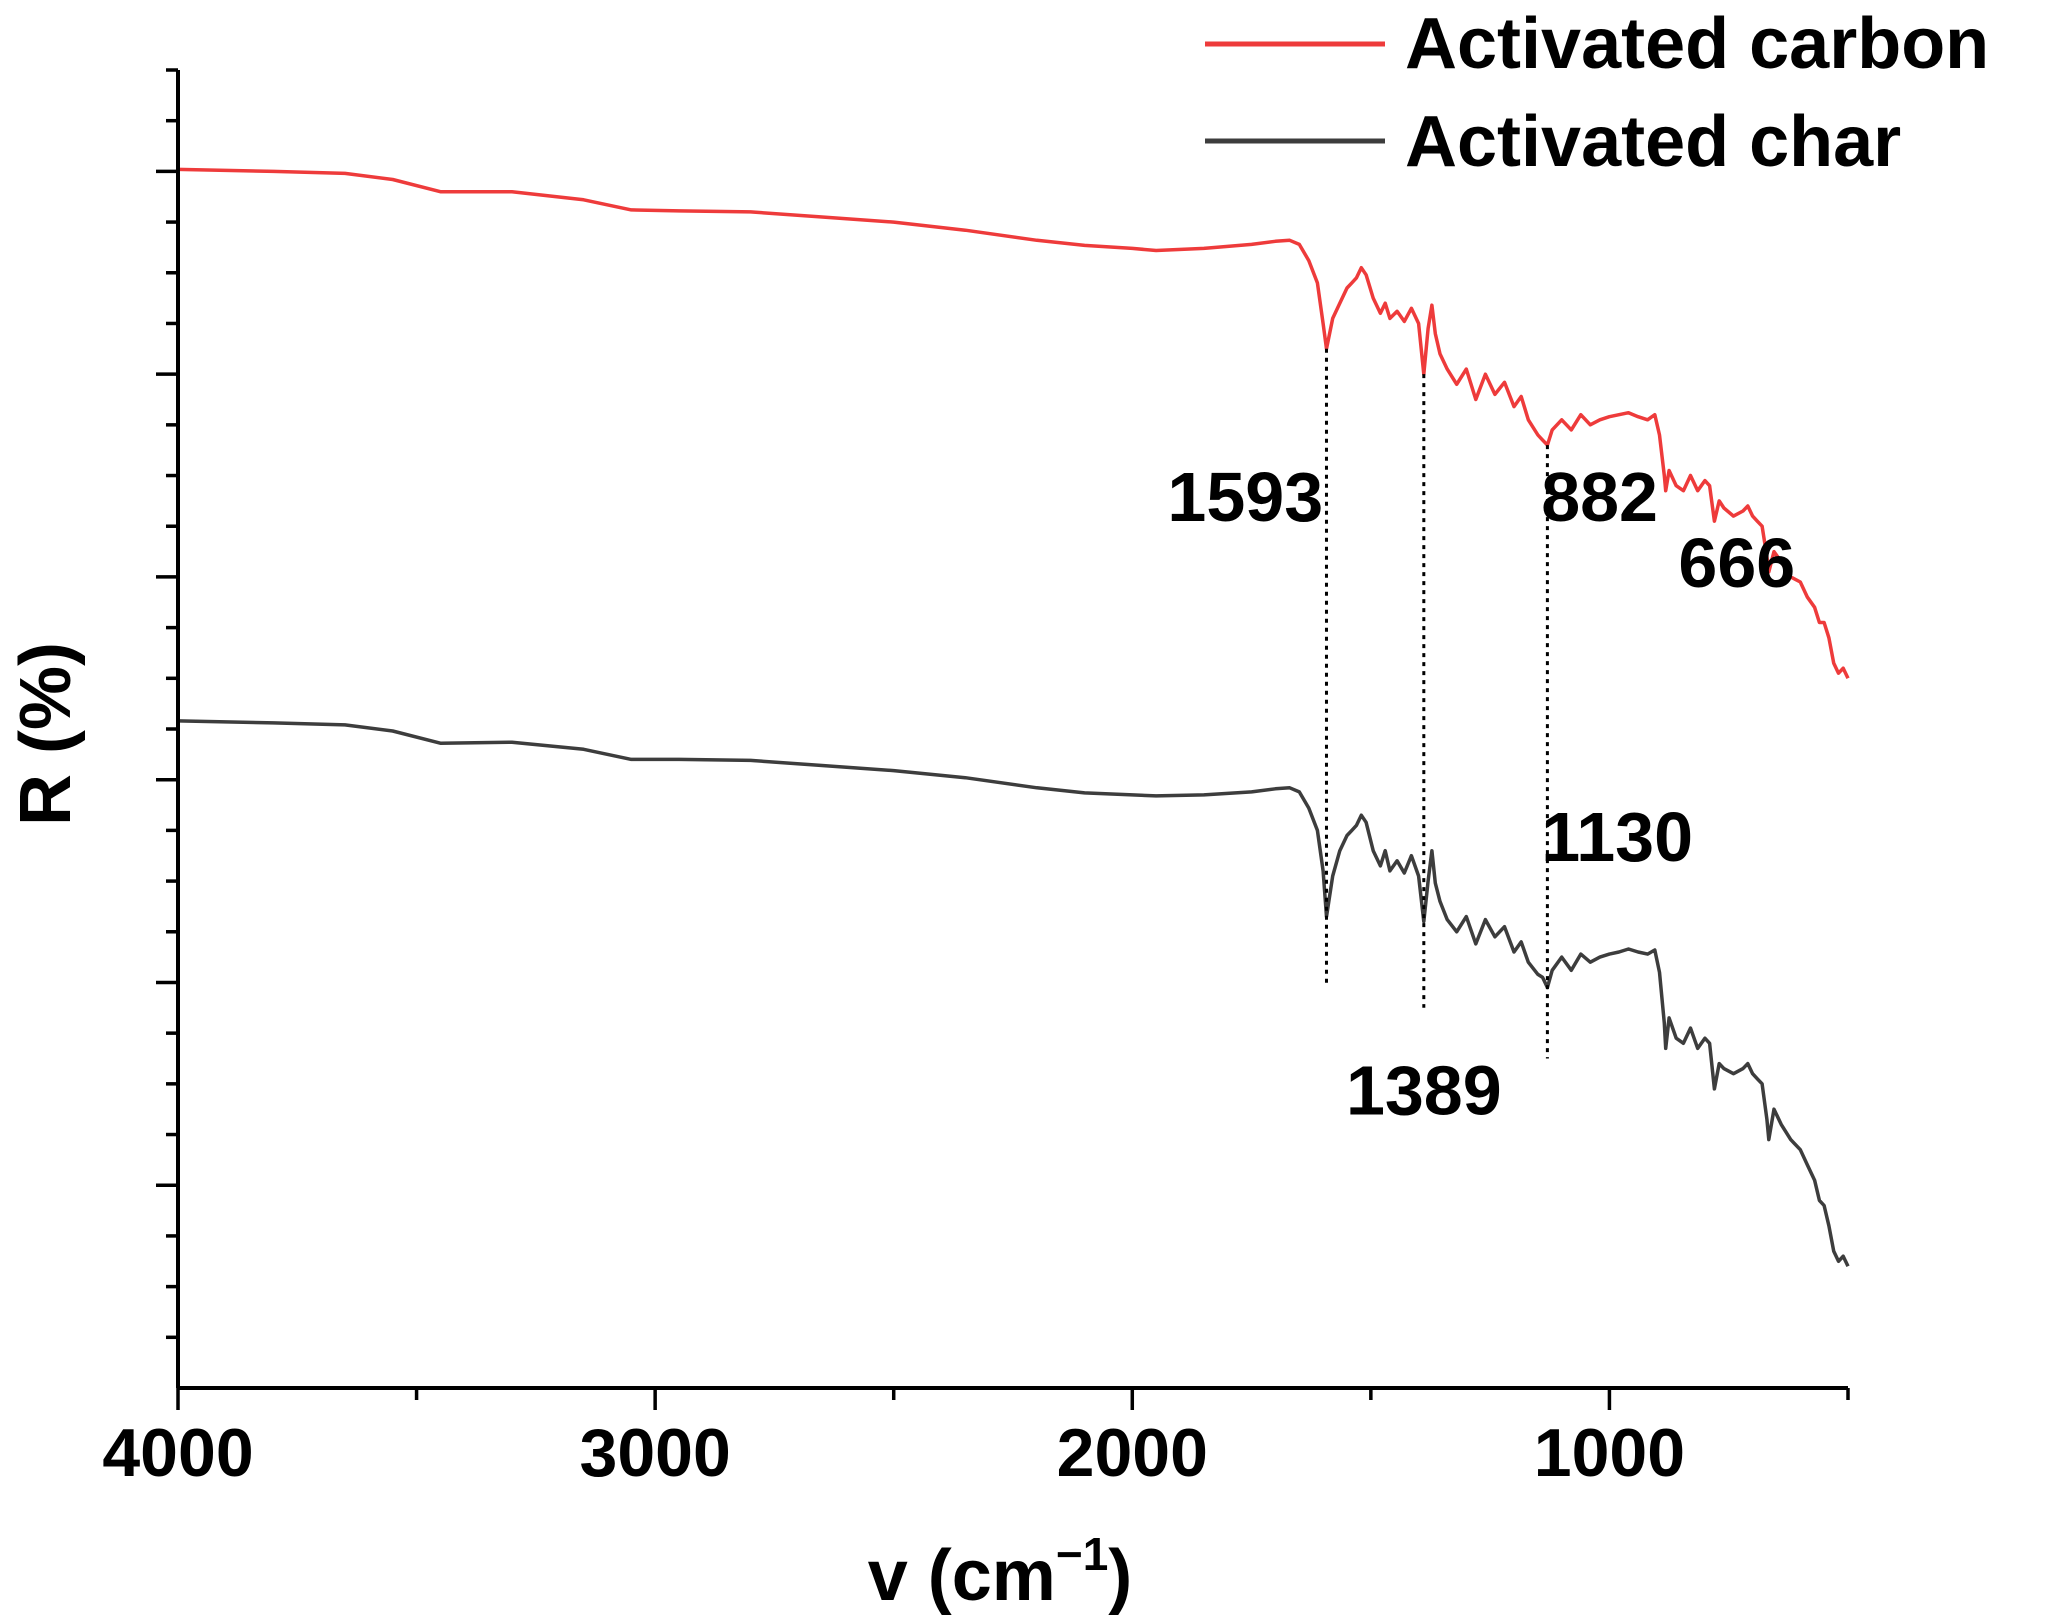  I want to click on x-axis-title-close: ), so click(1120, 1576).